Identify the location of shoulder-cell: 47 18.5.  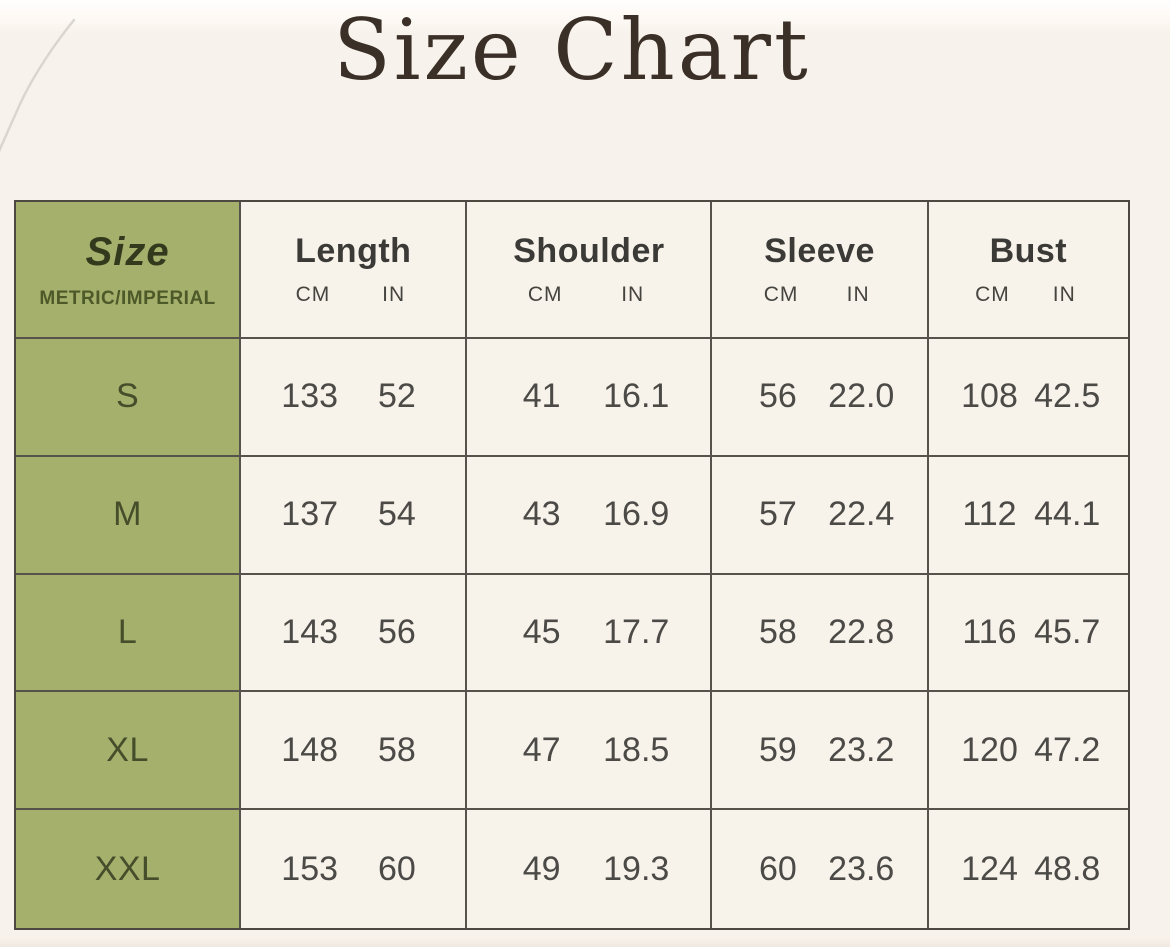
(590, 751).